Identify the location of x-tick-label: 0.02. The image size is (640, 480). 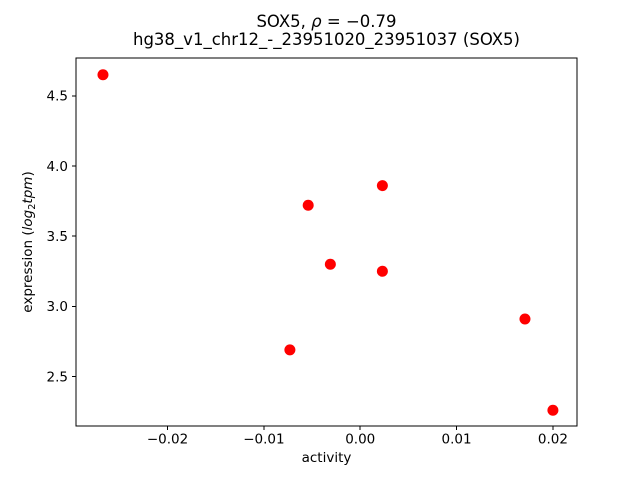
(553, 440).